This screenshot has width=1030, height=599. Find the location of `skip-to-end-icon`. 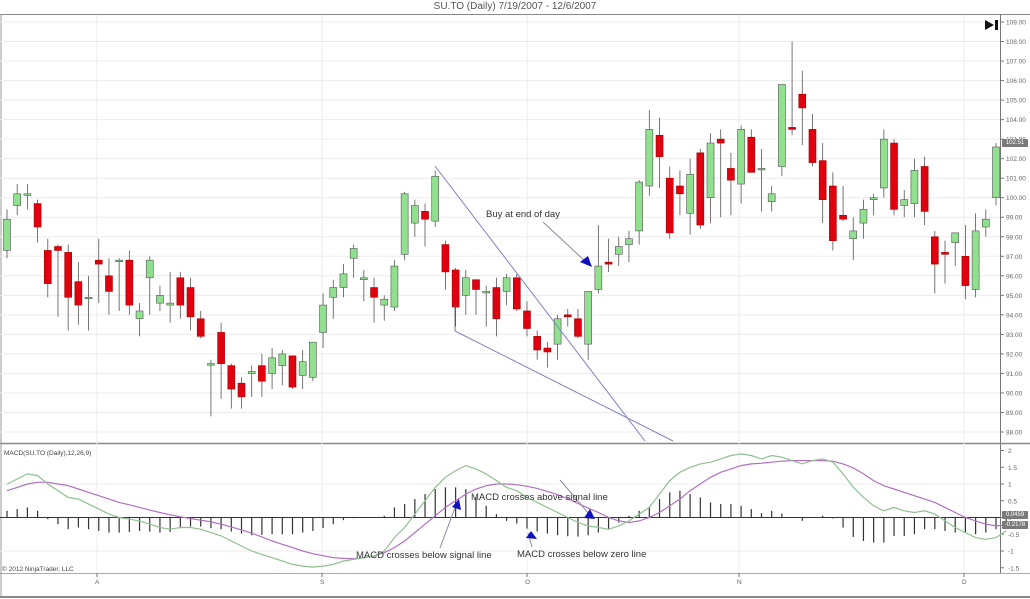

skip-to-end-icon is located at coordinates (992, 25).